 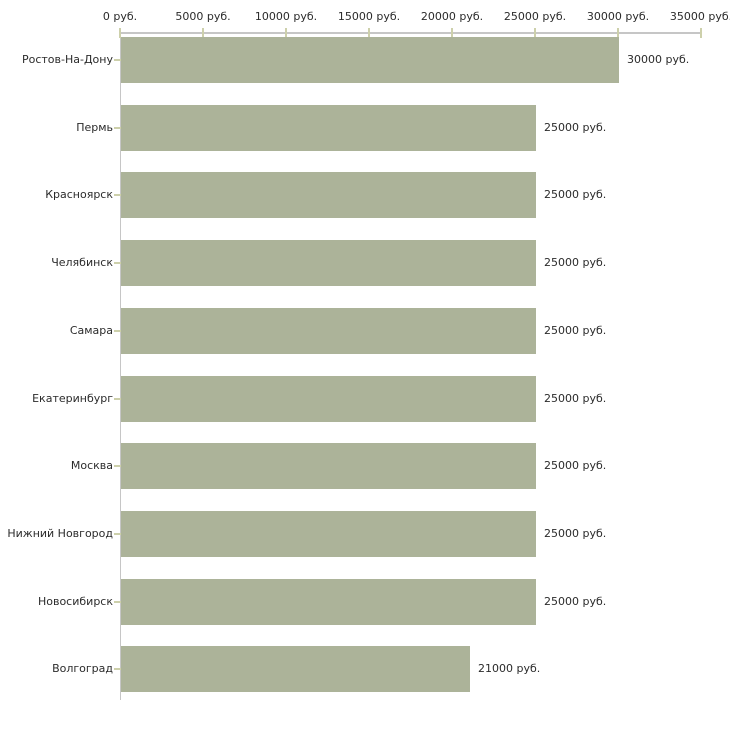 What do you see at coordinates (94, 127) in the screenshot?
I see `category-label: Пермь` at bounding box center [94, 127].